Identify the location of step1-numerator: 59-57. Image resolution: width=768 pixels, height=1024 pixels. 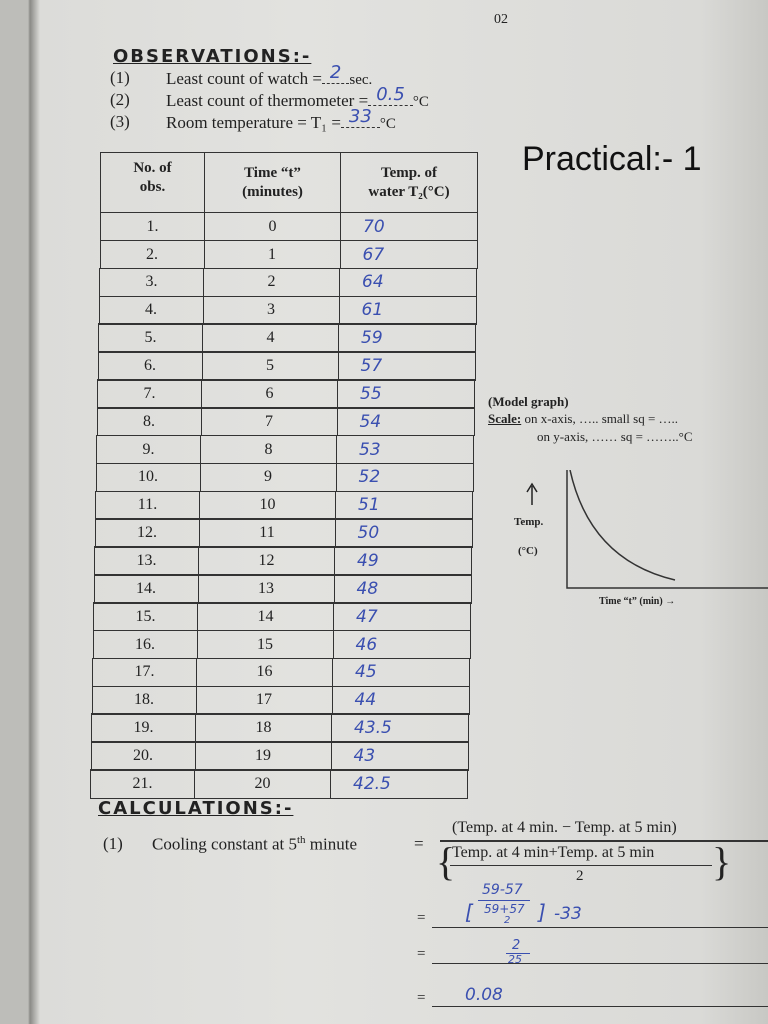
(502, 890).